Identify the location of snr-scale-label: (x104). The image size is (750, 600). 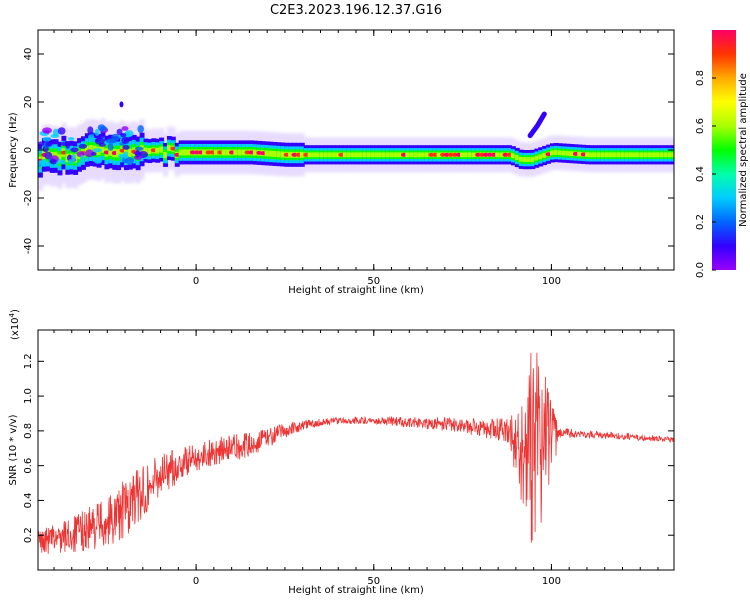
(14, 324).